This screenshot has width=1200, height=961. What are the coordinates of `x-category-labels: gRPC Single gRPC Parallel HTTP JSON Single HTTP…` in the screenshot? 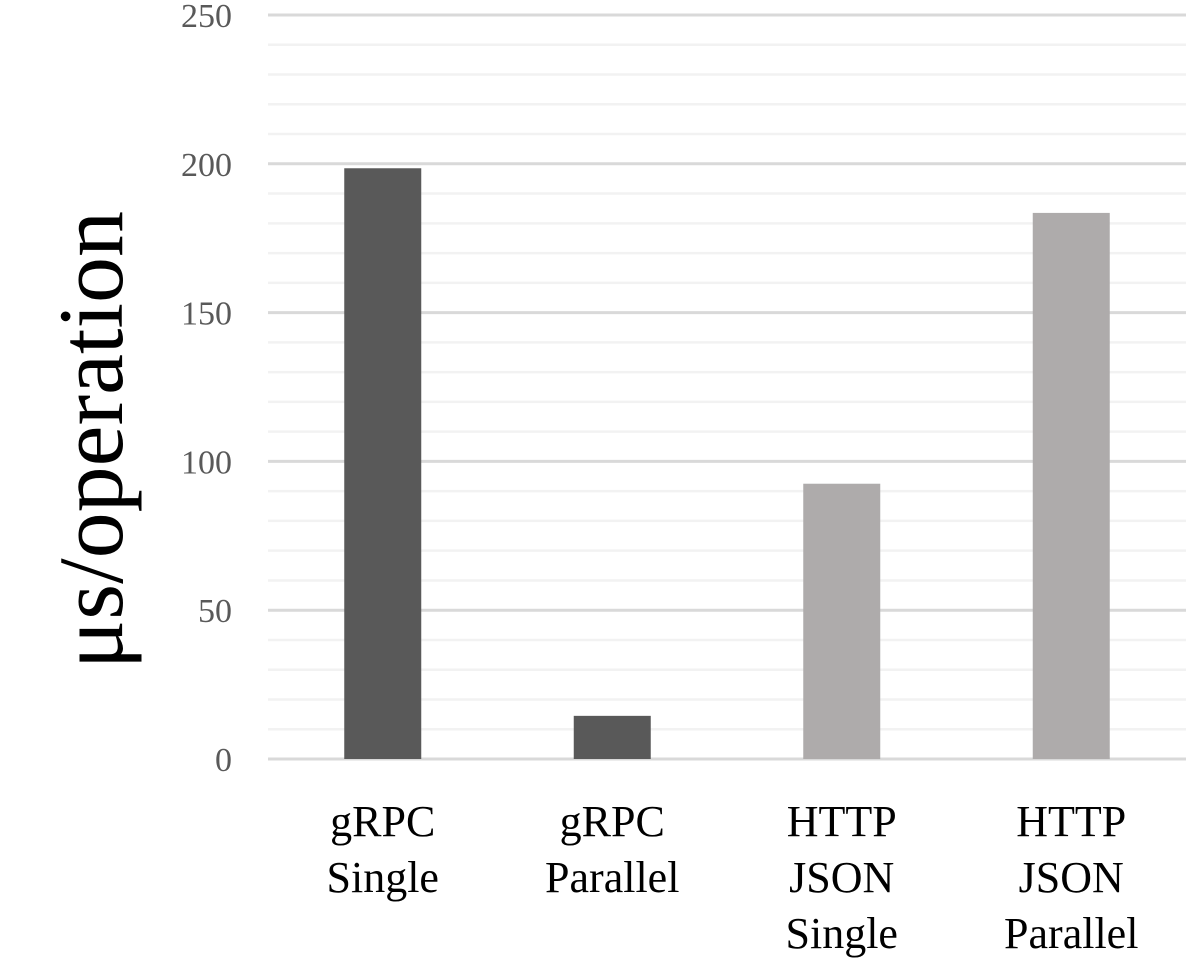 It's located at (733, 877).